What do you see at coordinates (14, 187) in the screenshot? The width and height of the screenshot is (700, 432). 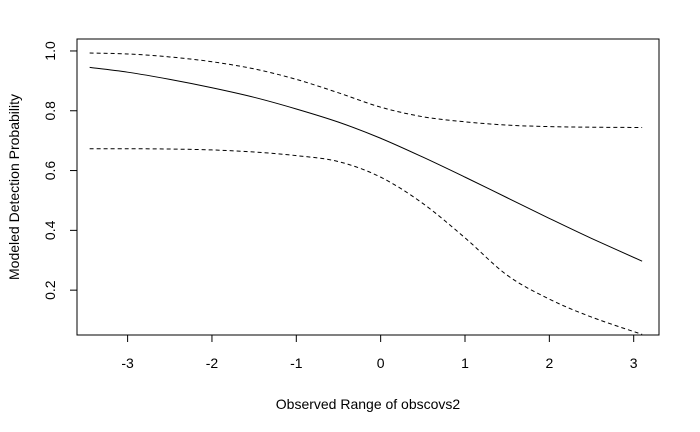 I see `y-axis-title: Modeled Detection Probability` at bounding box center [14, 187].